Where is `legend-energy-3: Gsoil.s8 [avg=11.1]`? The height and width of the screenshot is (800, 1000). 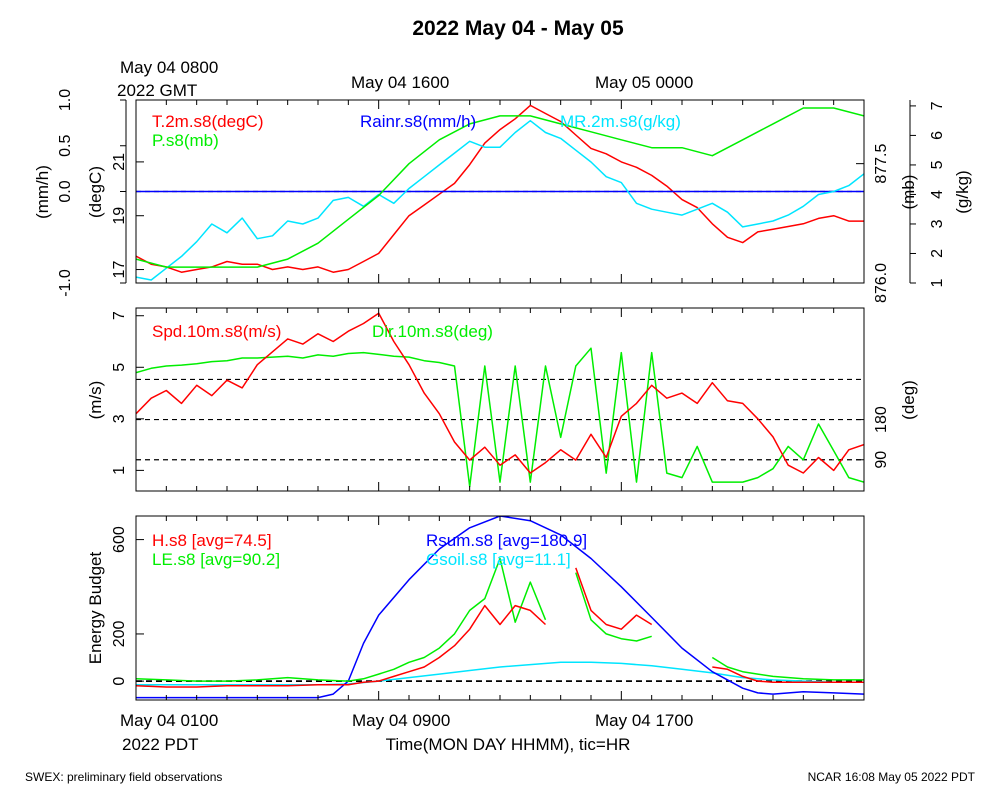 legend-energy-3: Gsoil.s8 [avg=11.1] is located at coordinates (498, 559).